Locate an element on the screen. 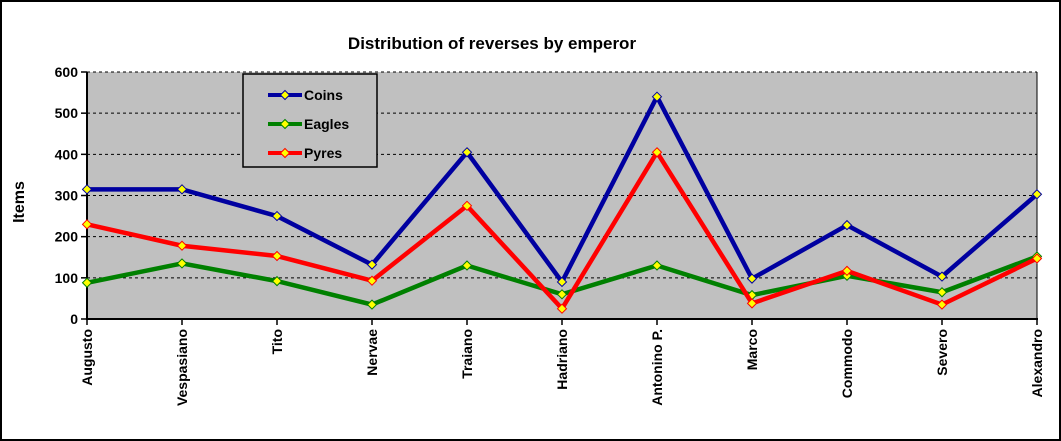 The image size is (1061, 441). y-tick-label: 300 is located at coordinates (67, 196).